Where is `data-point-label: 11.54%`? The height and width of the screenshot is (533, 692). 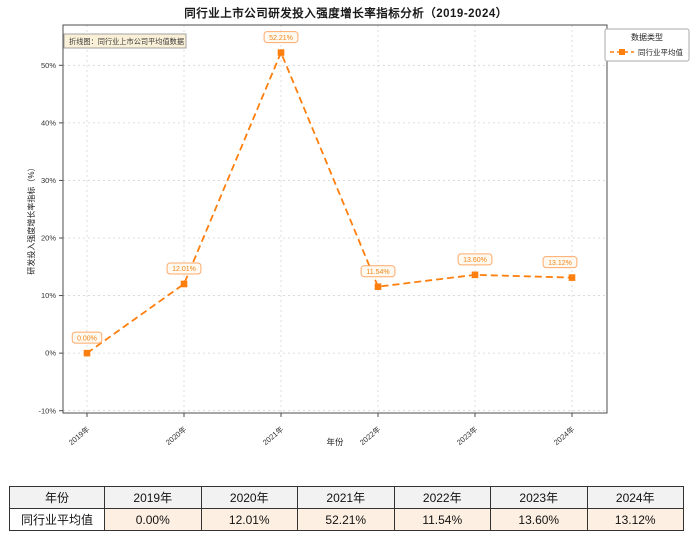 data-point-label: 11.54% is located at coordinates (377, 272).